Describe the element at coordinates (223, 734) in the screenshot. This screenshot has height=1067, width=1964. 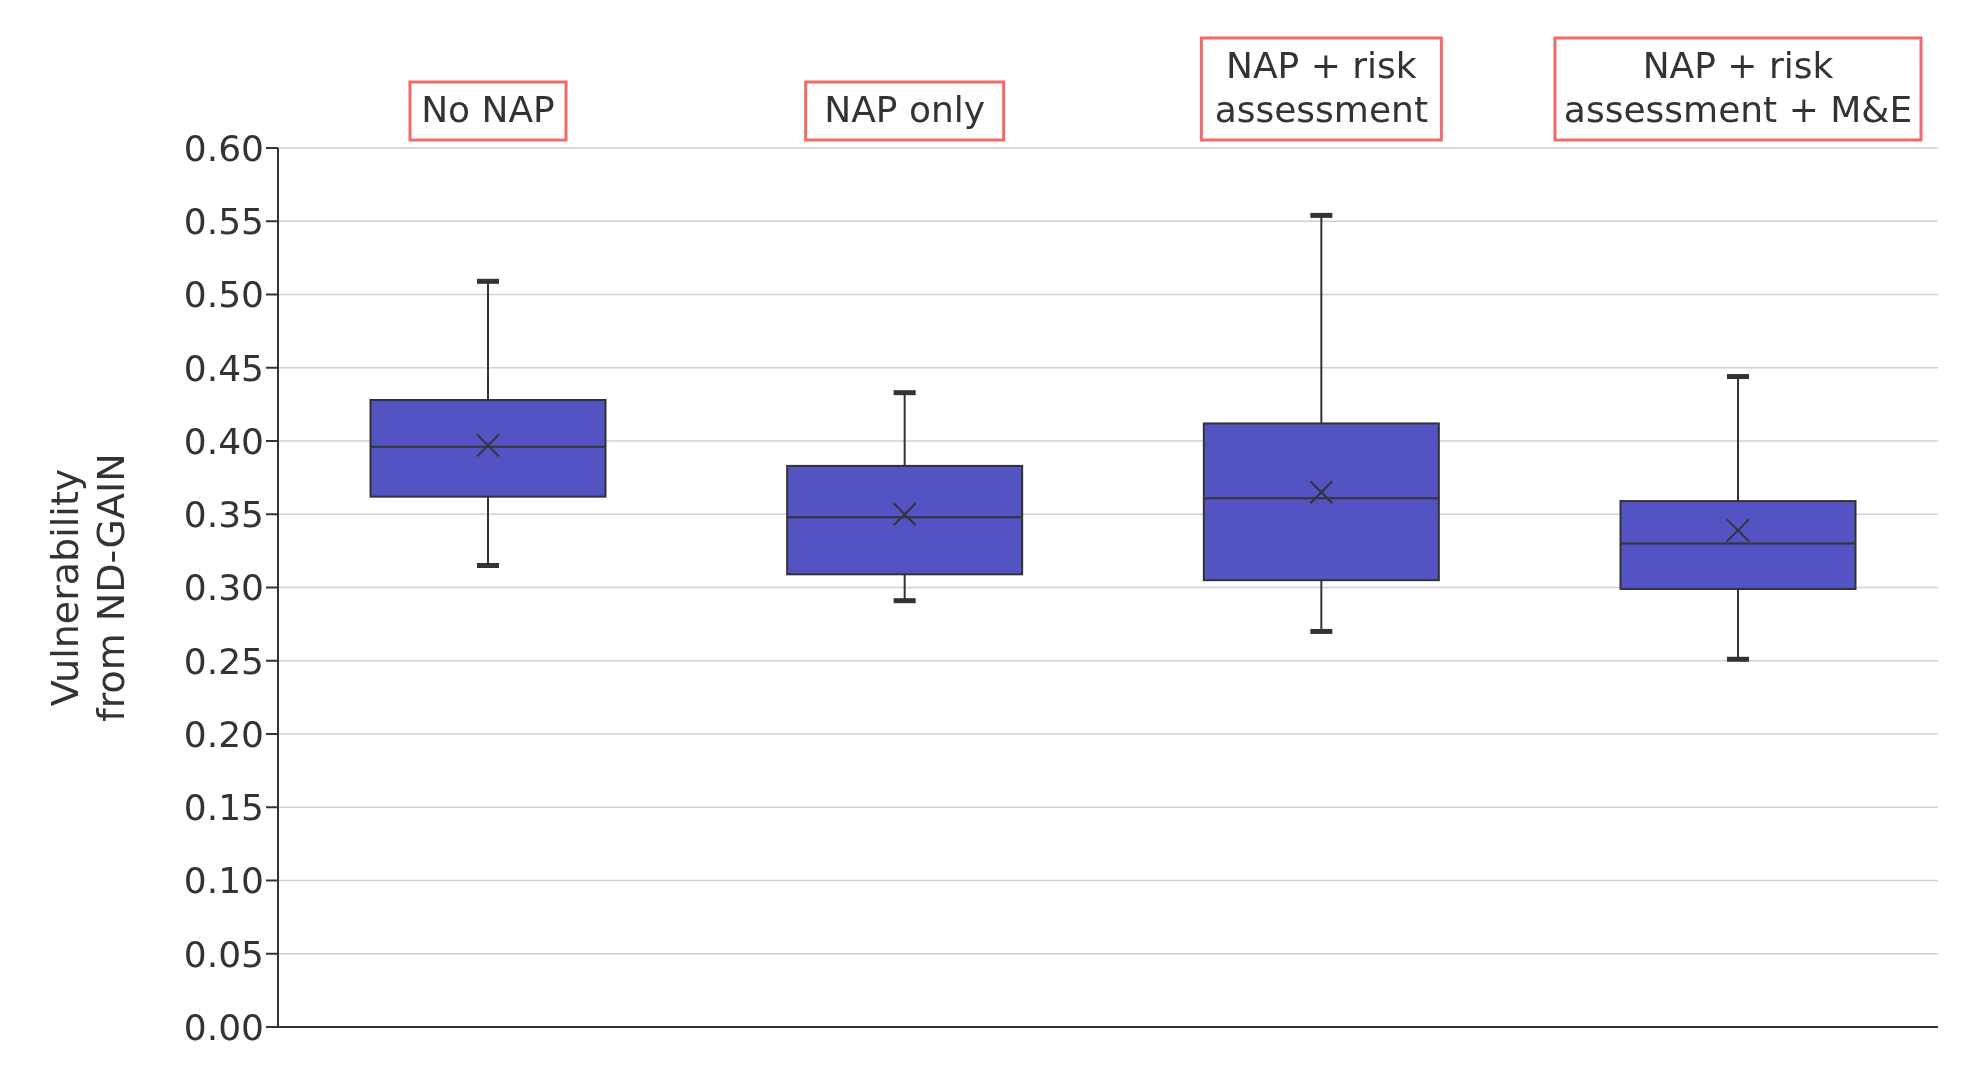
I see `y-tick-label: 0.20` at that location.